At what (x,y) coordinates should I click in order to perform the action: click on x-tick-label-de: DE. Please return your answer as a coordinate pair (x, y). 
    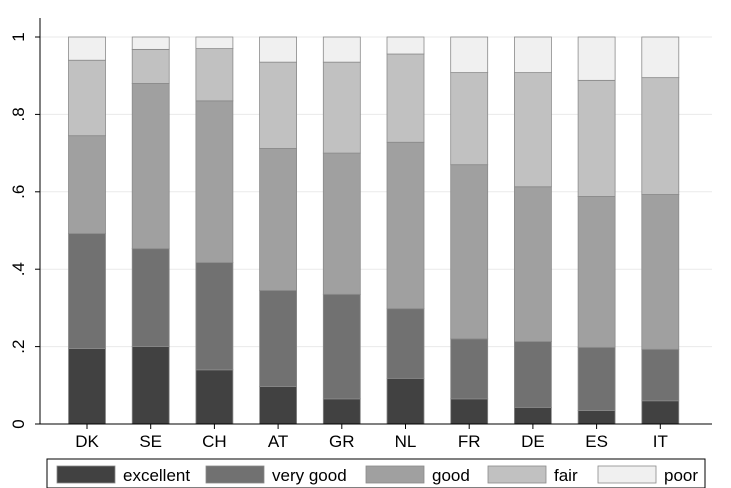
    Looking at the image, I should click on (533, 441).